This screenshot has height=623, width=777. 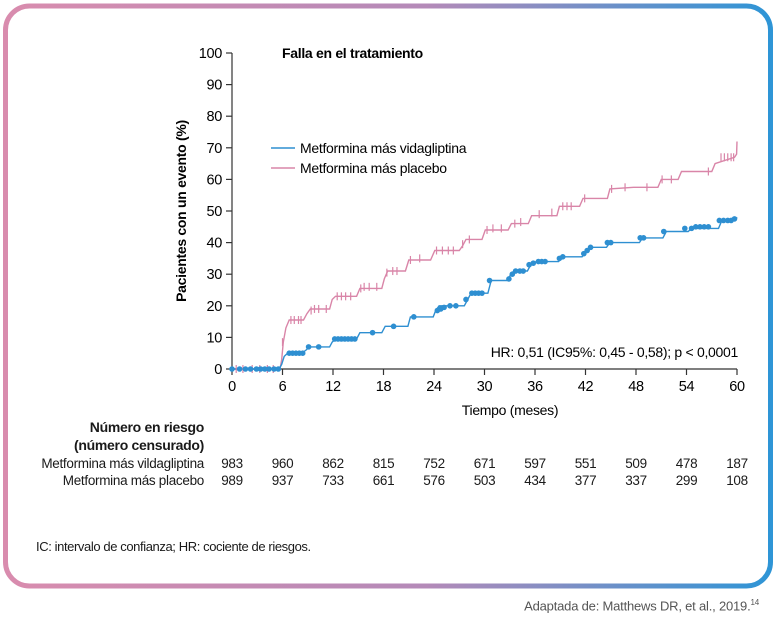 I want to click on risk-row-label-vildagliptina: Metformina más vildagliptina, so click(x=122, y=463).